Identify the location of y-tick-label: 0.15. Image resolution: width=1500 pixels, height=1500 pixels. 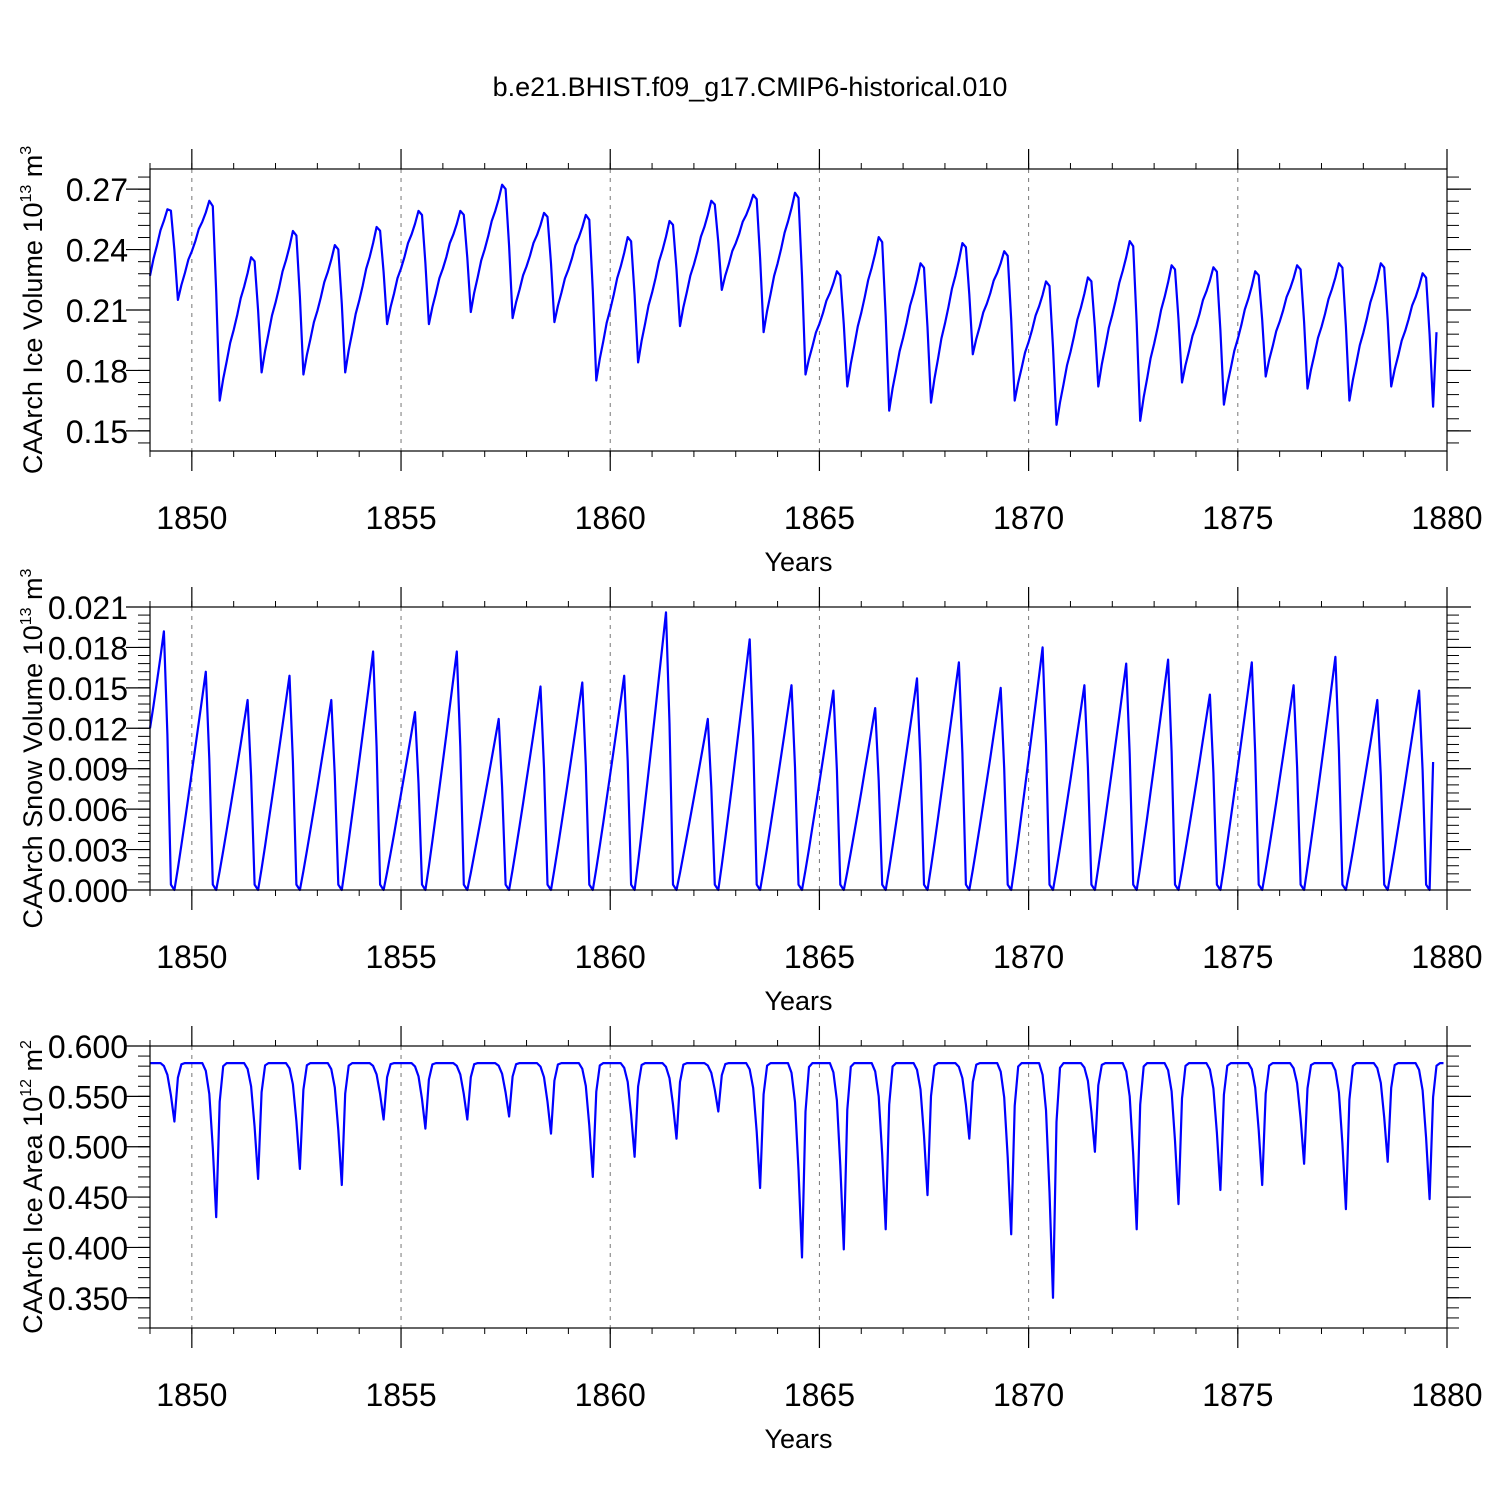
(97, 432).